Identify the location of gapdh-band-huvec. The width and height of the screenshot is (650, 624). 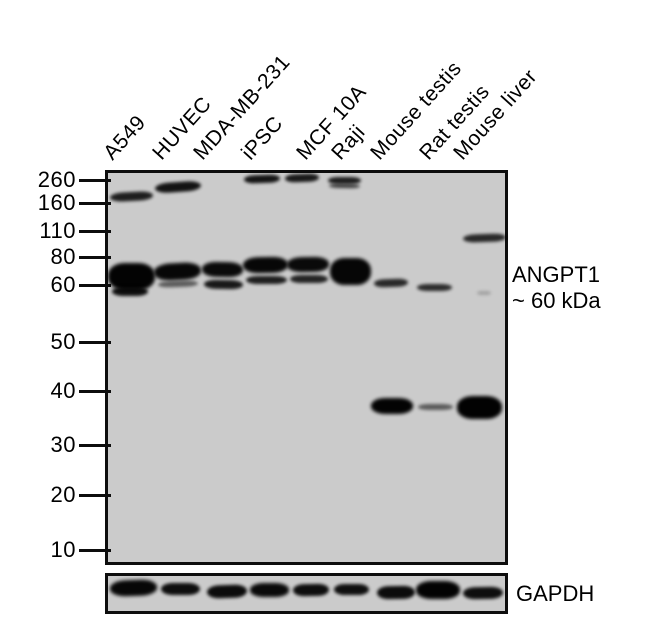
(180, 589).